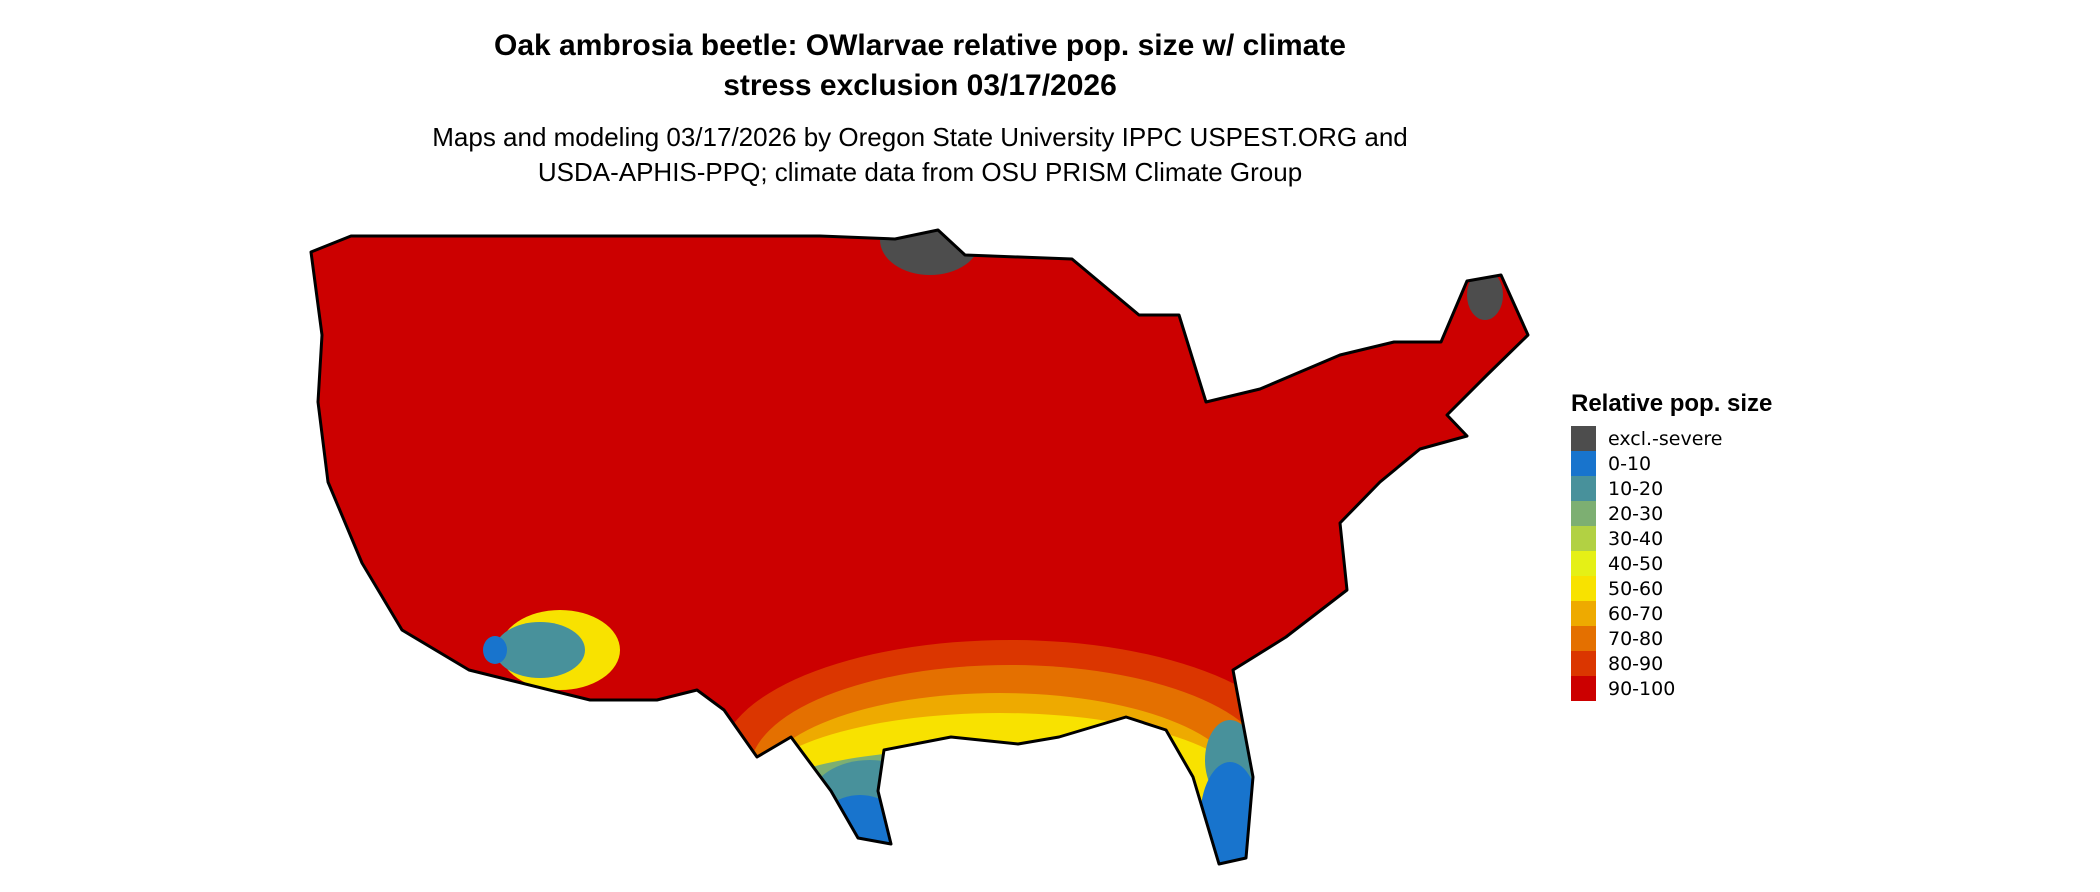  Describe the element at coordinates (1636, 538) in the screenshot. I see `legend-label: 30-40` at that location.